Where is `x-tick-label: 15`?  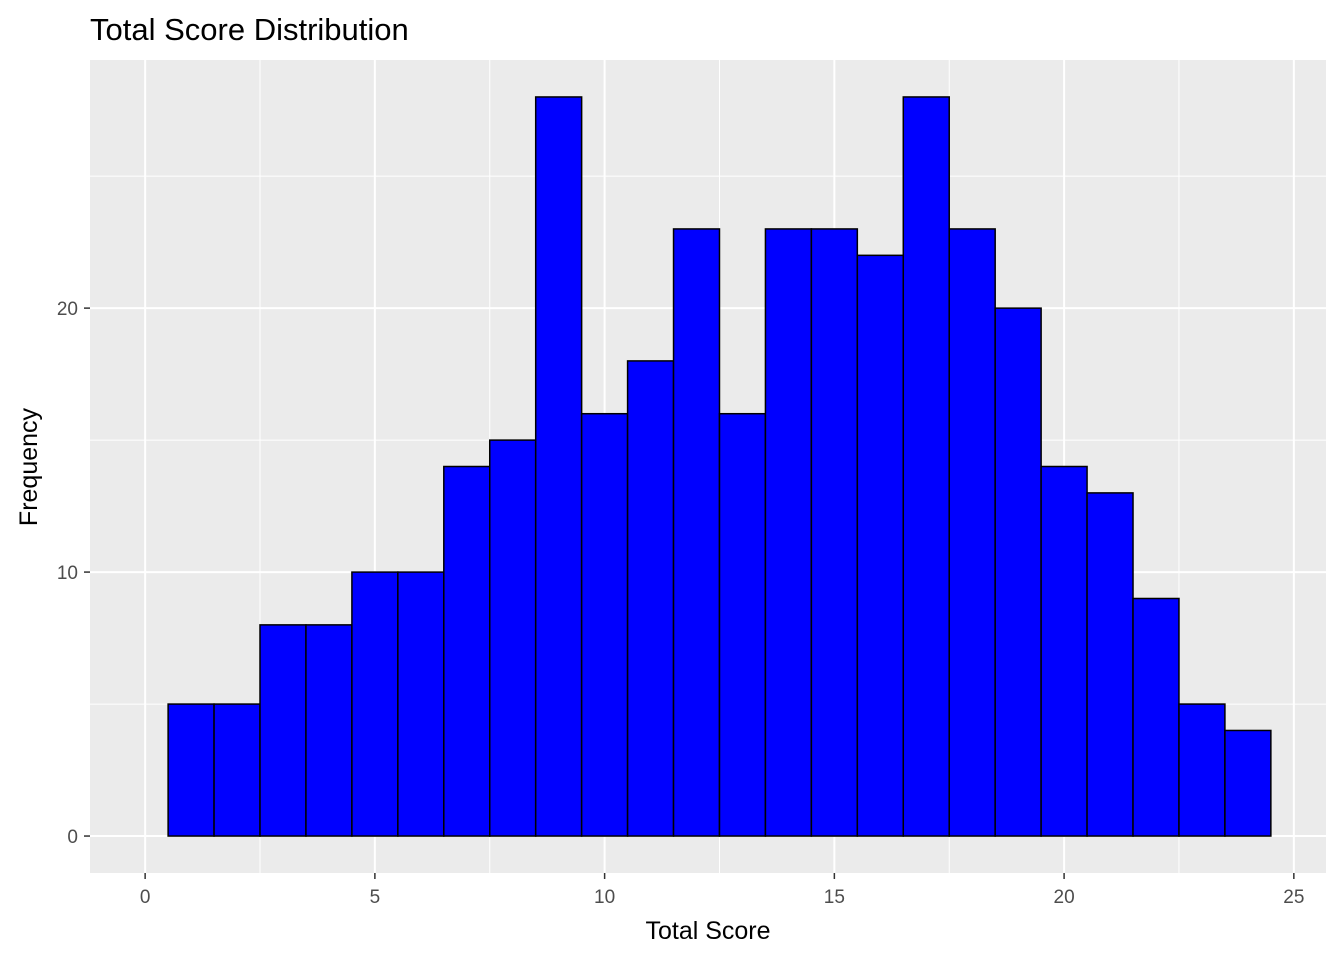 x-tick-label: 15 is located at coordinates (834, 897).